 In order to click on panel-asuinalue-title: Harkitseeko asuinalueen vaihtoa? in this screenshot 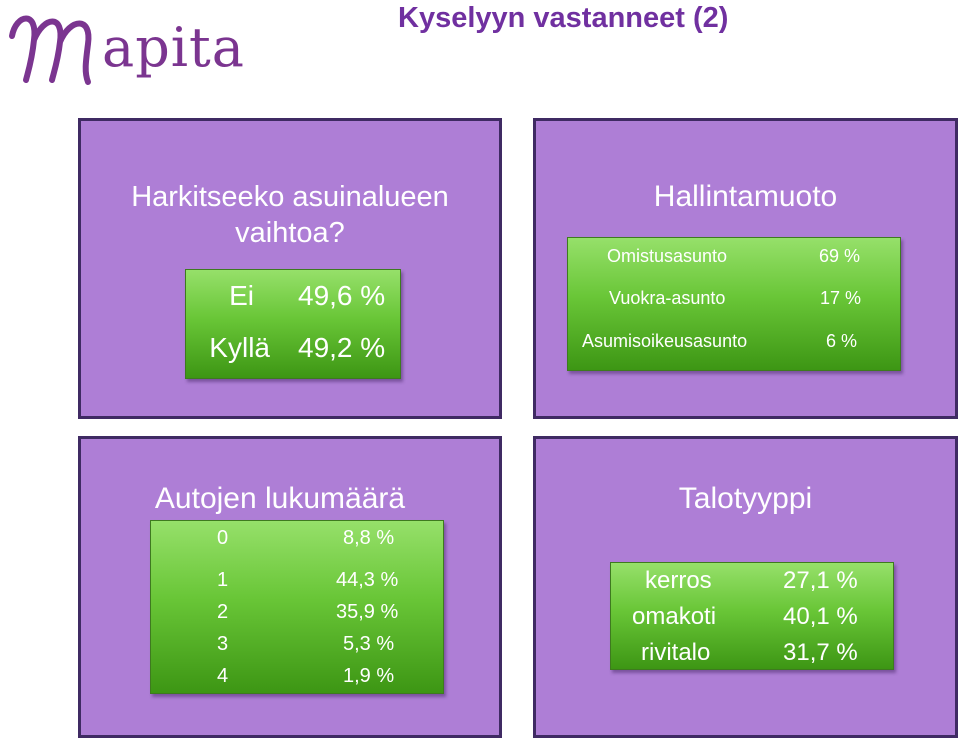, I will do `click(290, 215)`.